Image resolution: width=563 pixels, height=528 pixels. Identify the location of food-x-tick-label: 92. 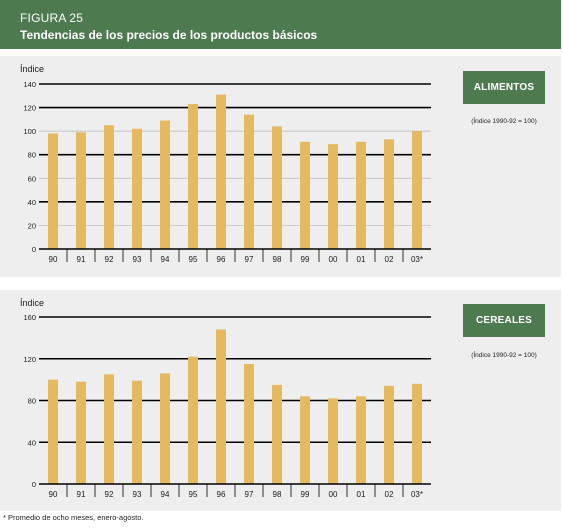
(109, 259).